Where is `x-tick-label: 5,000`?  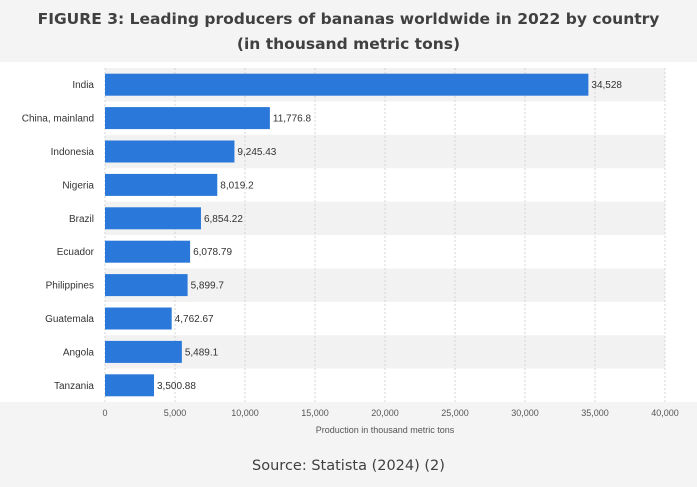
x-tick-label: 5,000 is located at coordinates (175, 413).